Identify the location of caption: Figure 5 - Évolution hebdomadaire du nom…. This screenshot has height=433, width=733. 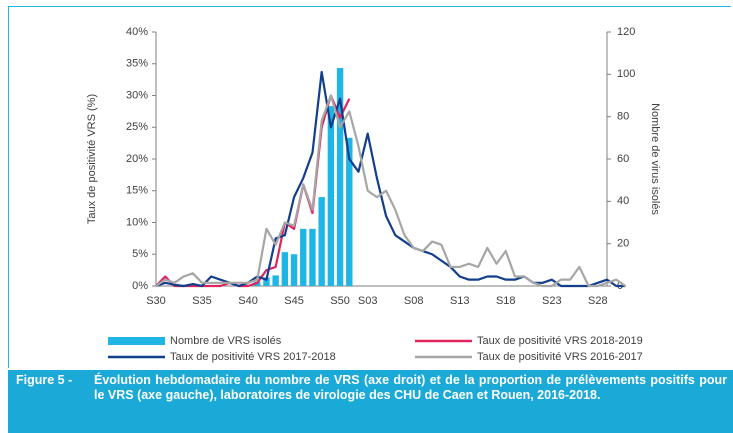
(370, 401).